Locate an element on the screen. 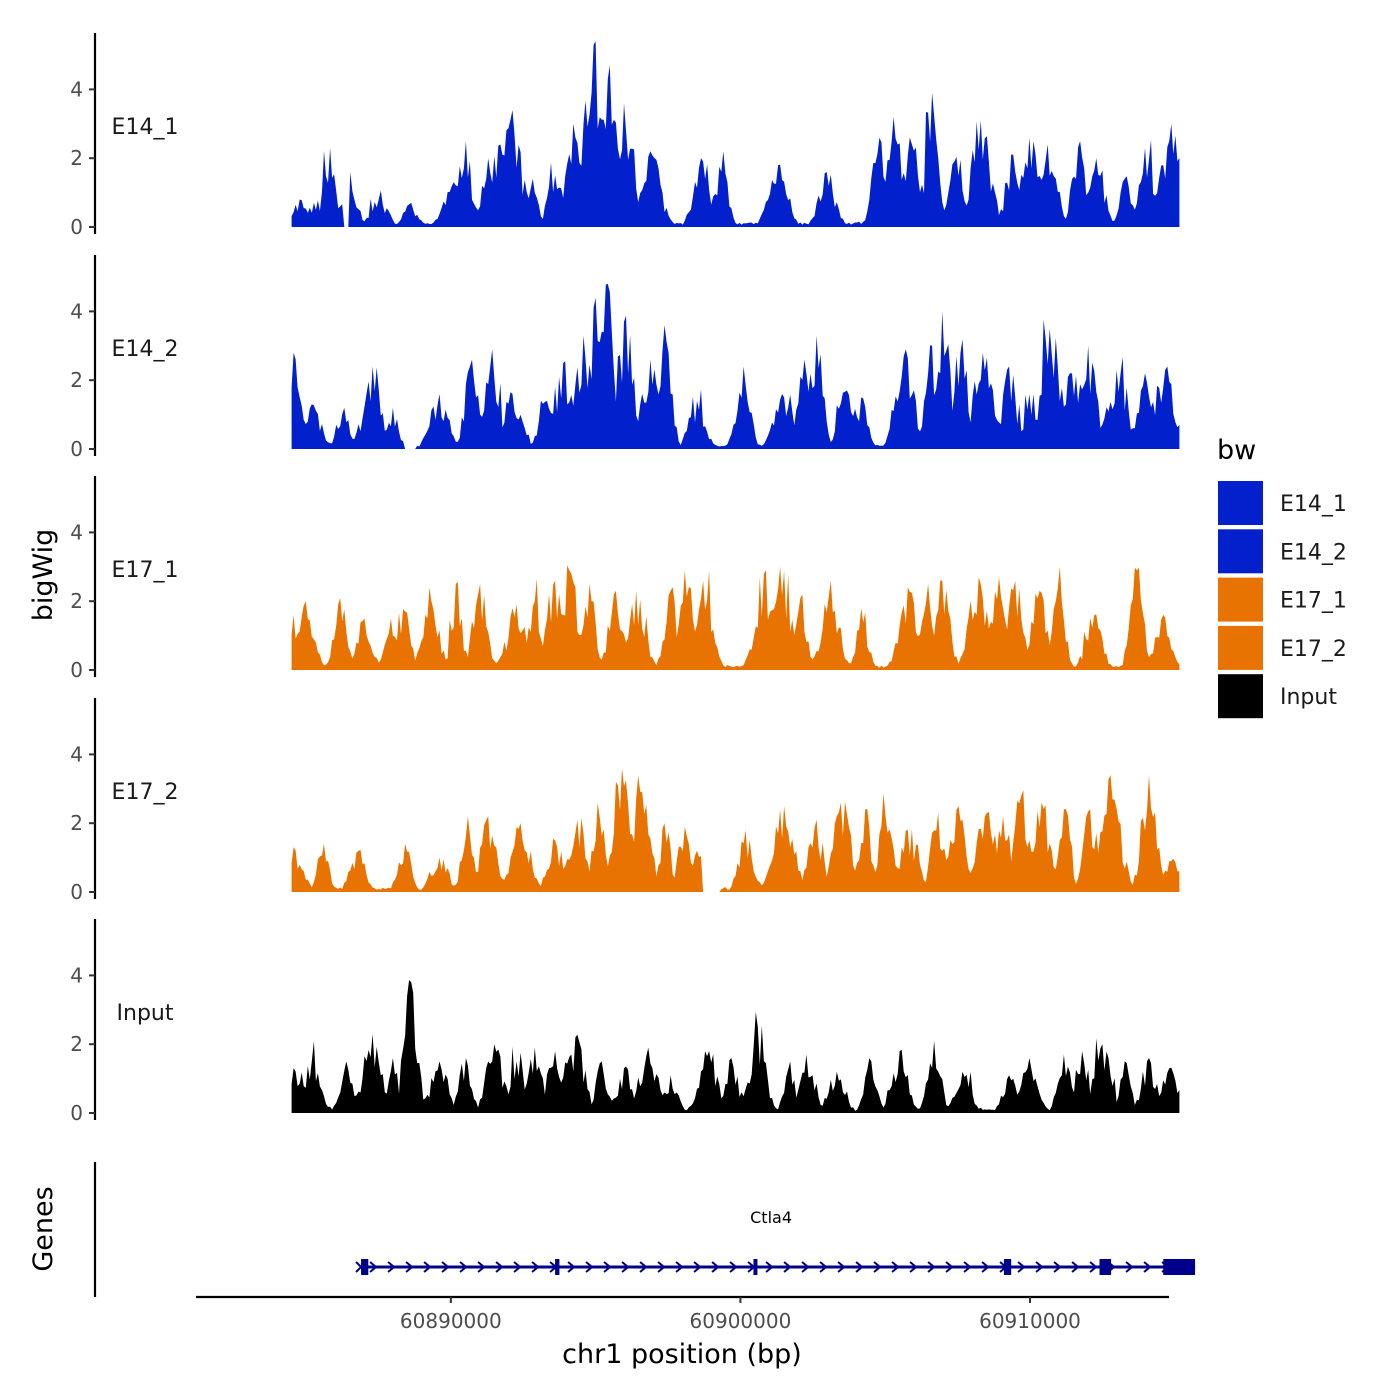  gene-track: Ctla4 is located at coordinates (644, 1229).